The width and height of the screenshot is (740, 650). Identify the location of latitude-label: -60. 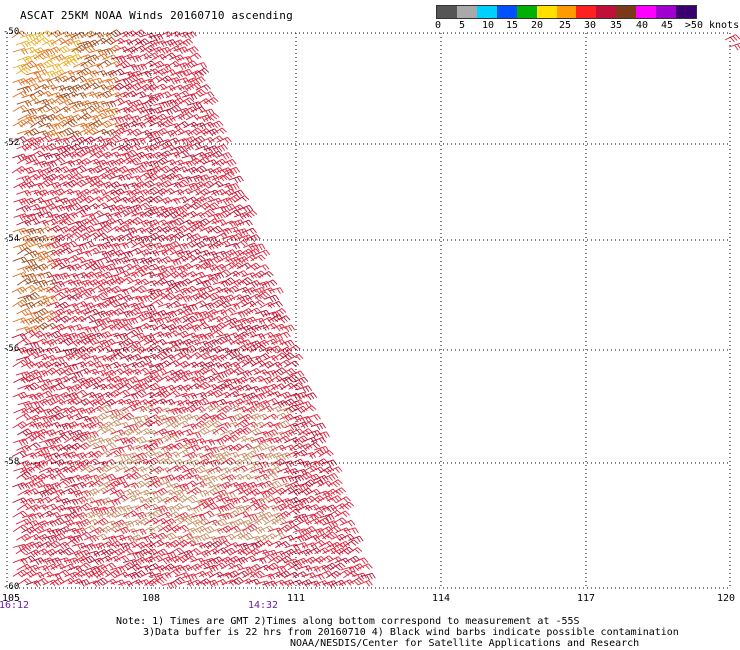
(11, 587).